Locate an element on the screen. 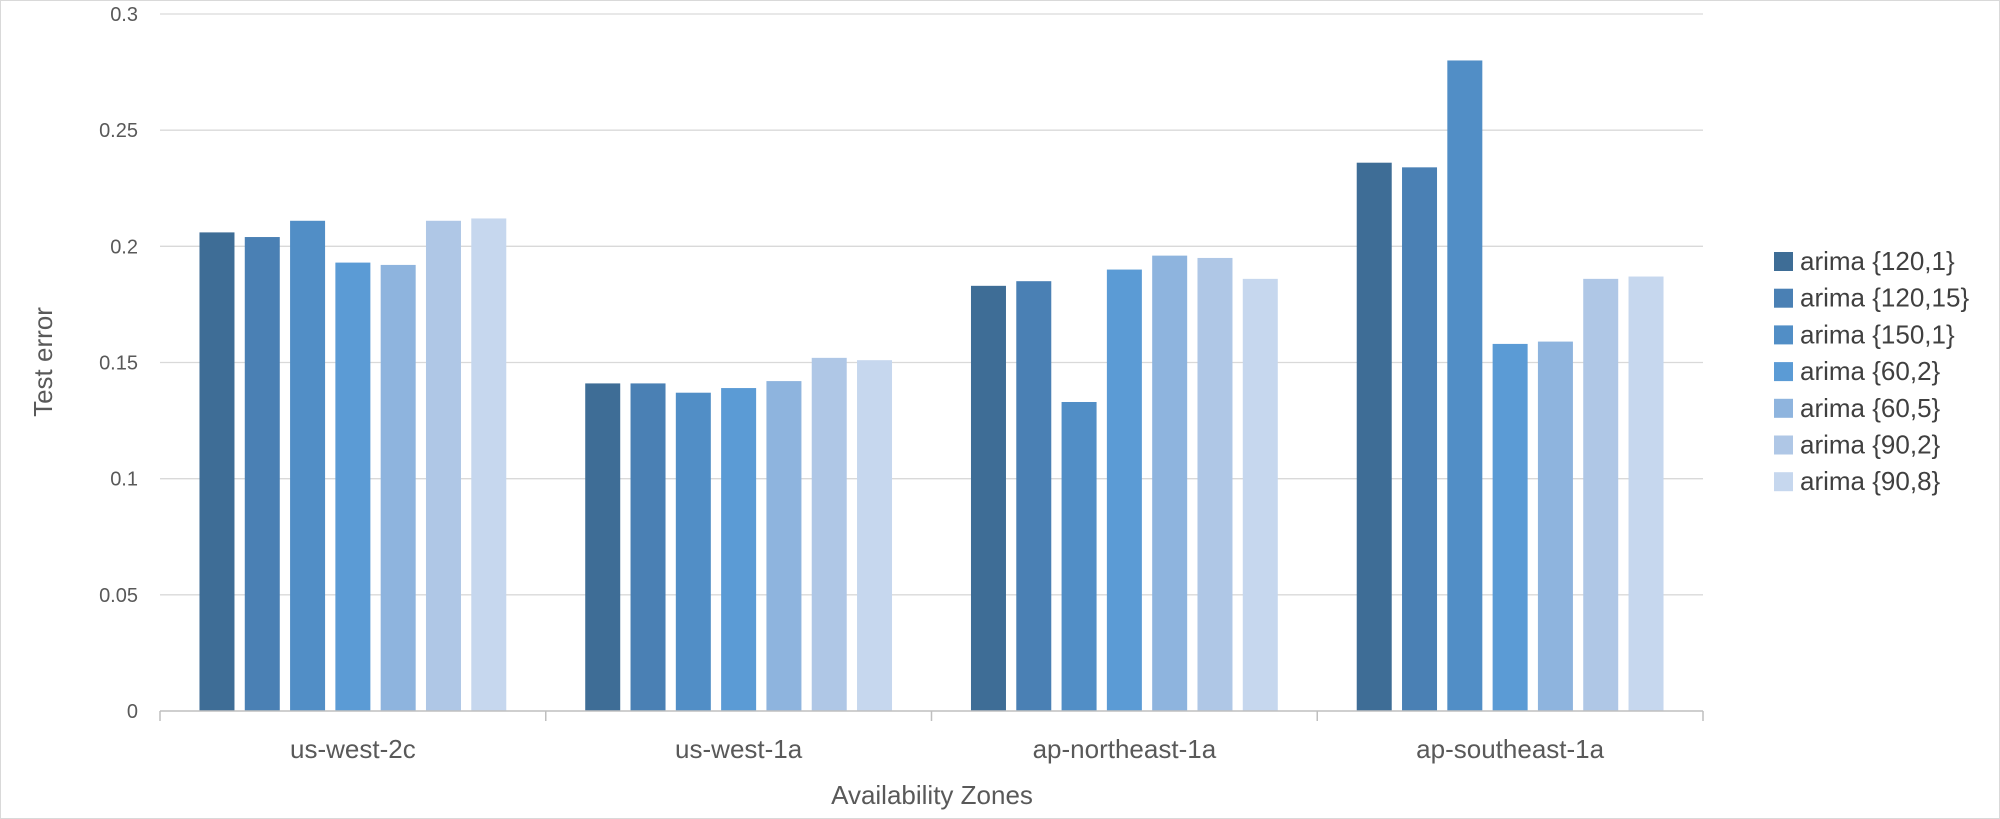 The width and height of the screenshot is (2000, 819). y-tick-label: 0.3 is located at coordinates (124, 15).